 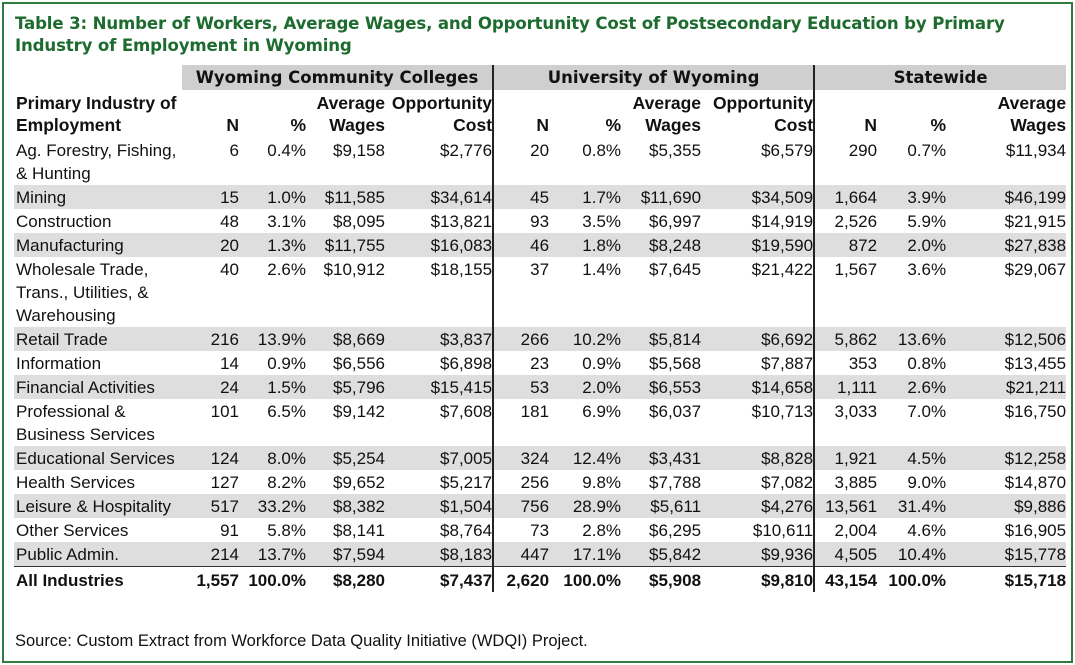 What do you see at coordinates (845, 245) in the screenshot?
I see `sw-n-cell: 872` at bounding box center [845, 245].